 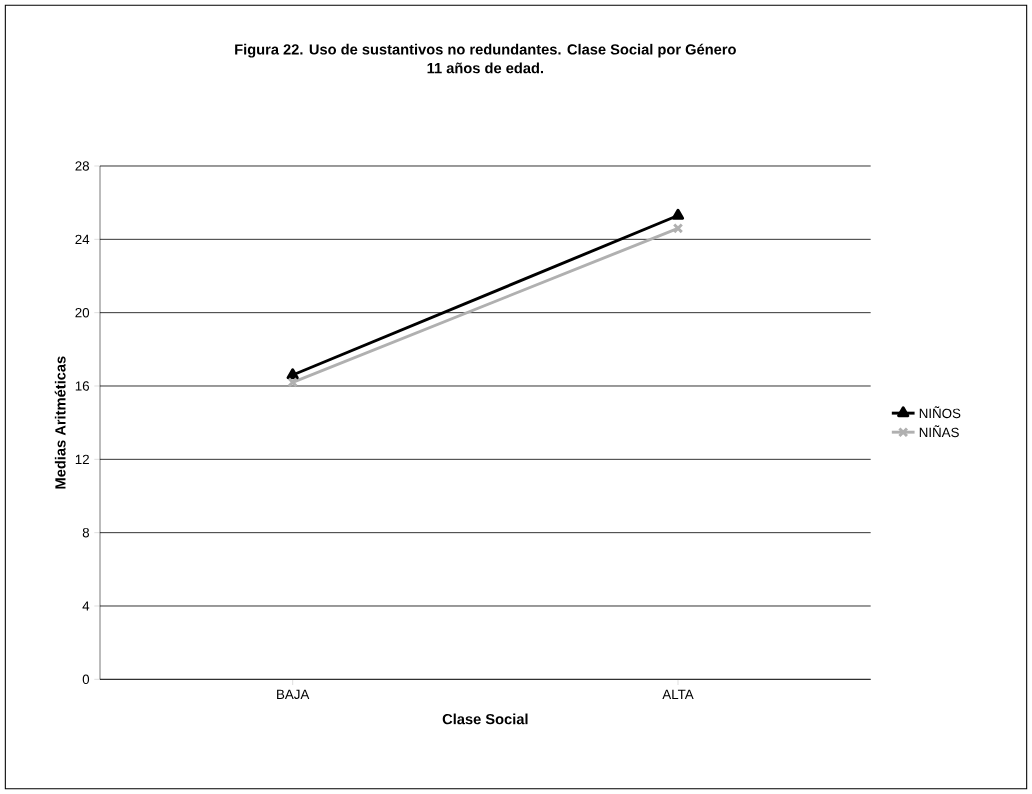 What do you see at coordinates (82, 459) in the screenshot?
I see `y-tick-label: 12` at bounding box center [82, 459].